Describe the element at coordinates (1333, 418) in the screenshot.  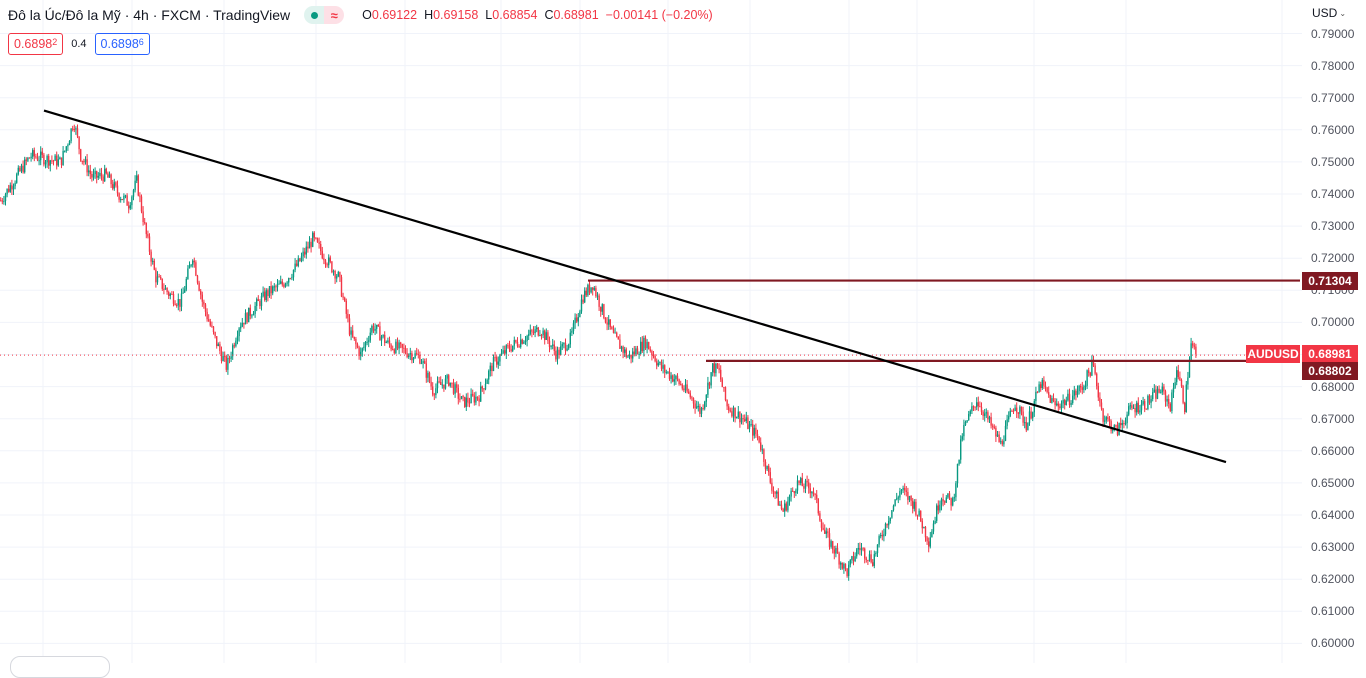
I see `axis-tick-label: 0.67000` at that location.